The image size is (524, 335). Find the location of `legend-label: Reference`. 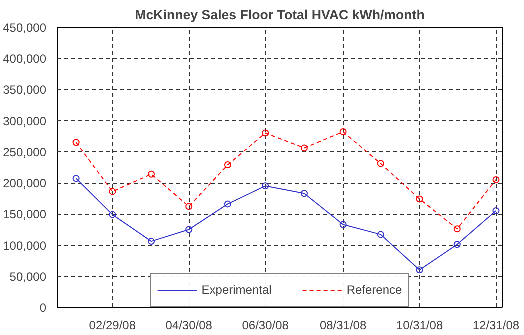

legend-label: Reference is located at coordinates (374, 290).